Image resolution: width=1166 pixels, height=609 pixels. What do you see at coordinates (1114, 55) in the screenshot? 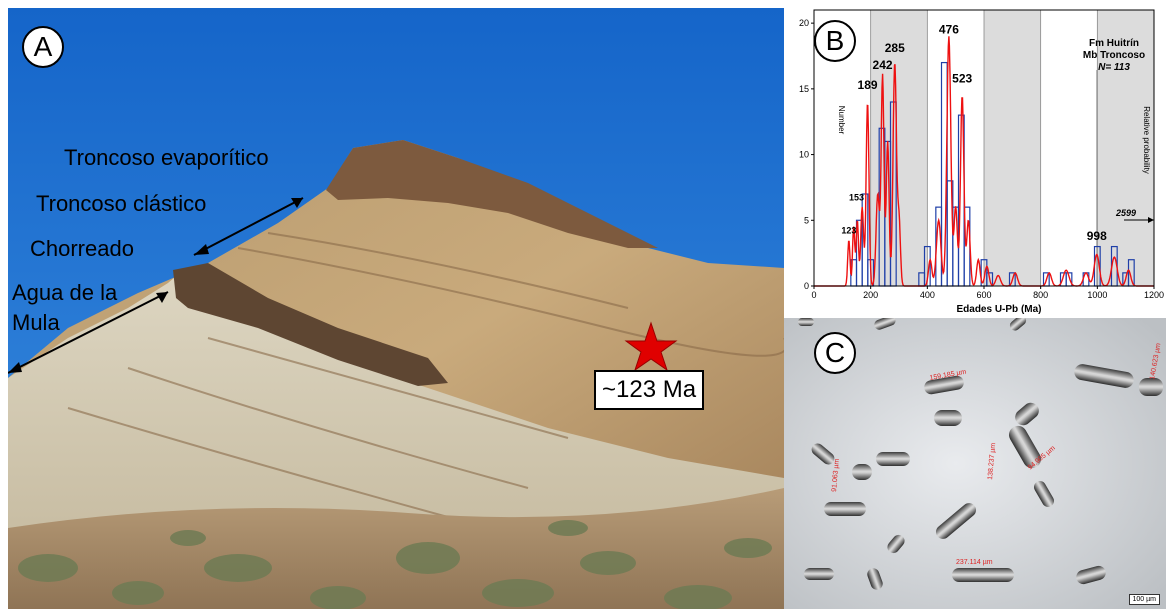
I see `chart-title-line-2: Mb Troncoso` at bounding box center [1114, 55].